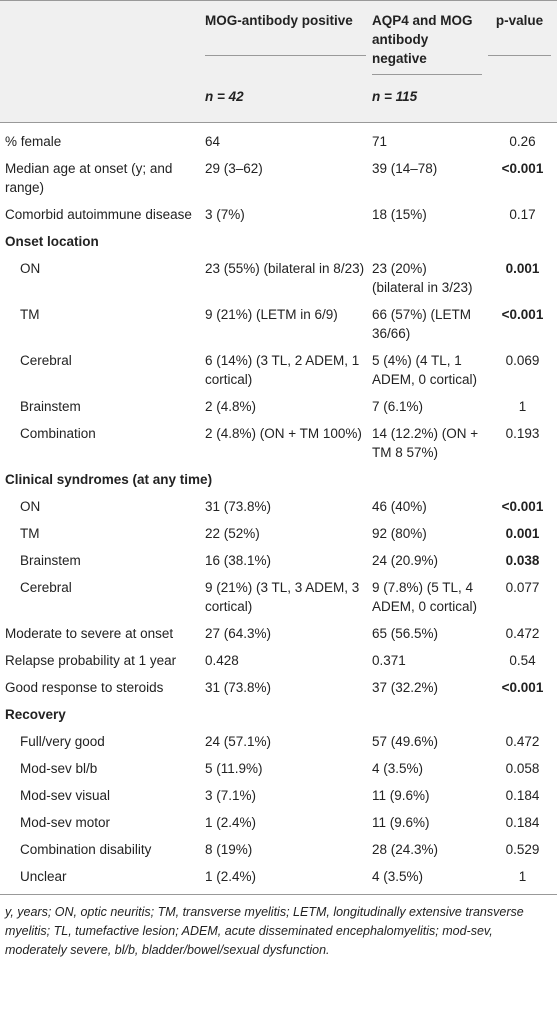 Image resolution: width=557 pixels, height=1034 pixels. Describe the element at coordinates (389, 660) in the screenshot. I see `value-cell: 0.371` at that location.